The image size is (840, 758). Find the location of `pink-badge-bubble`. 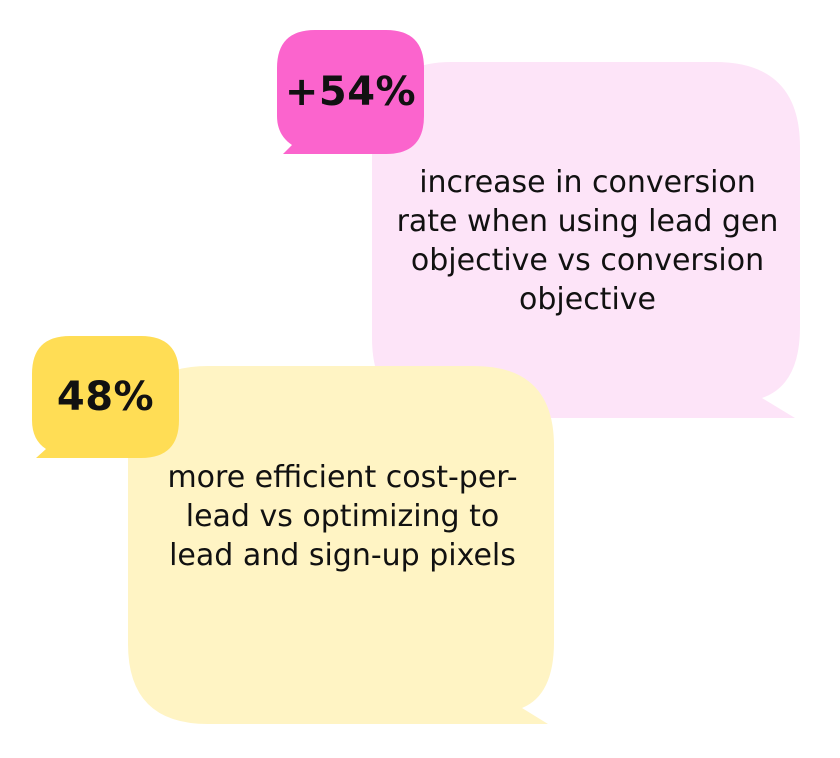

pink-badge-bubble is located at coordinates (350, 92).